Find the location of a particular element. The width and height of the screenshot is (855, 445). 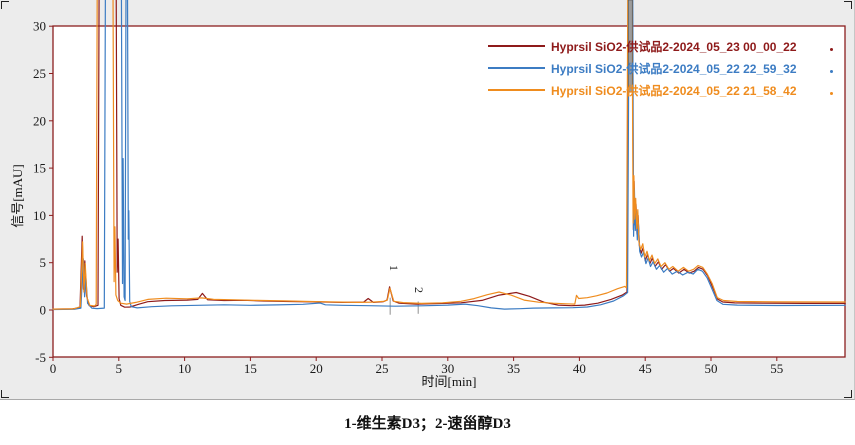

x-tick-label: 20 is located at coordinates (316, 368).